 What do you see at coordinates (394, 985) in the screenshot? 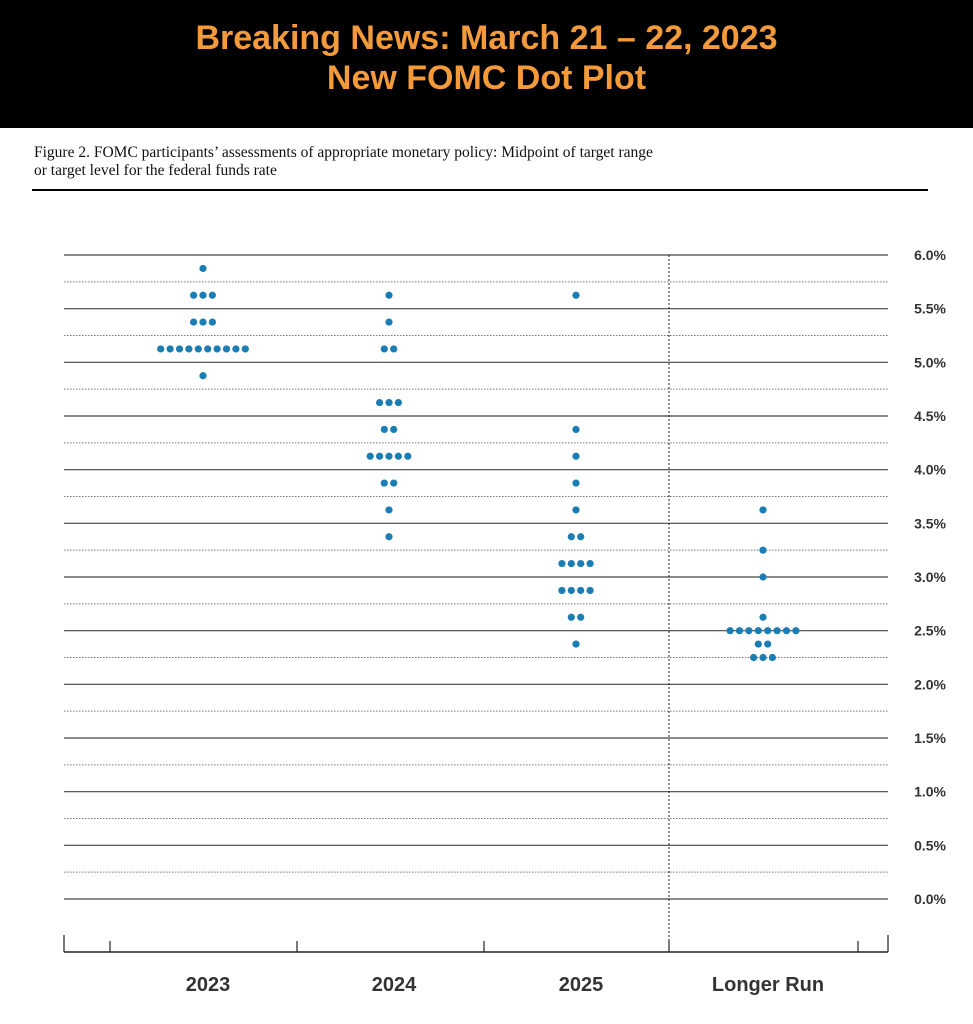
I see `x-category-label: 2024` at bounding box center [394, 985].